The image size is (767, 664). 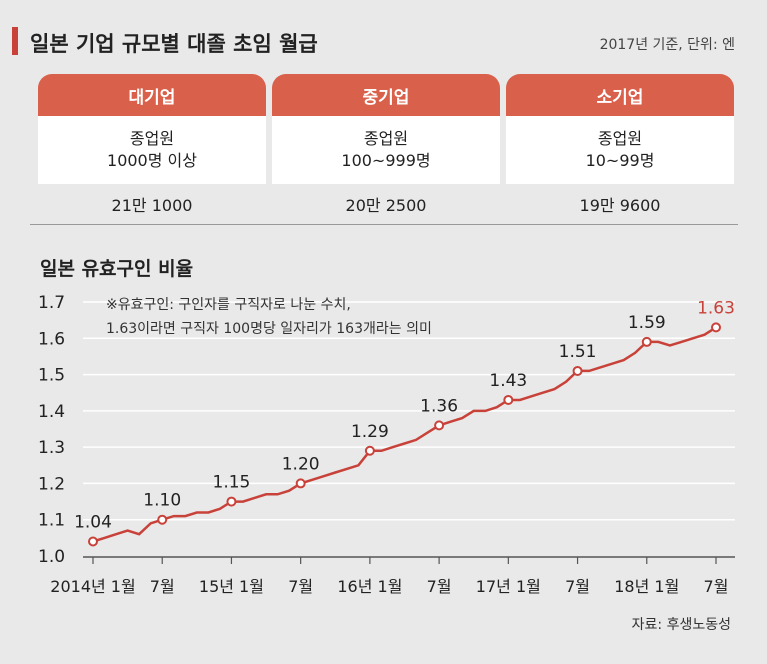 I want to click on data-label: 1.20, so click(x=301, y=464).